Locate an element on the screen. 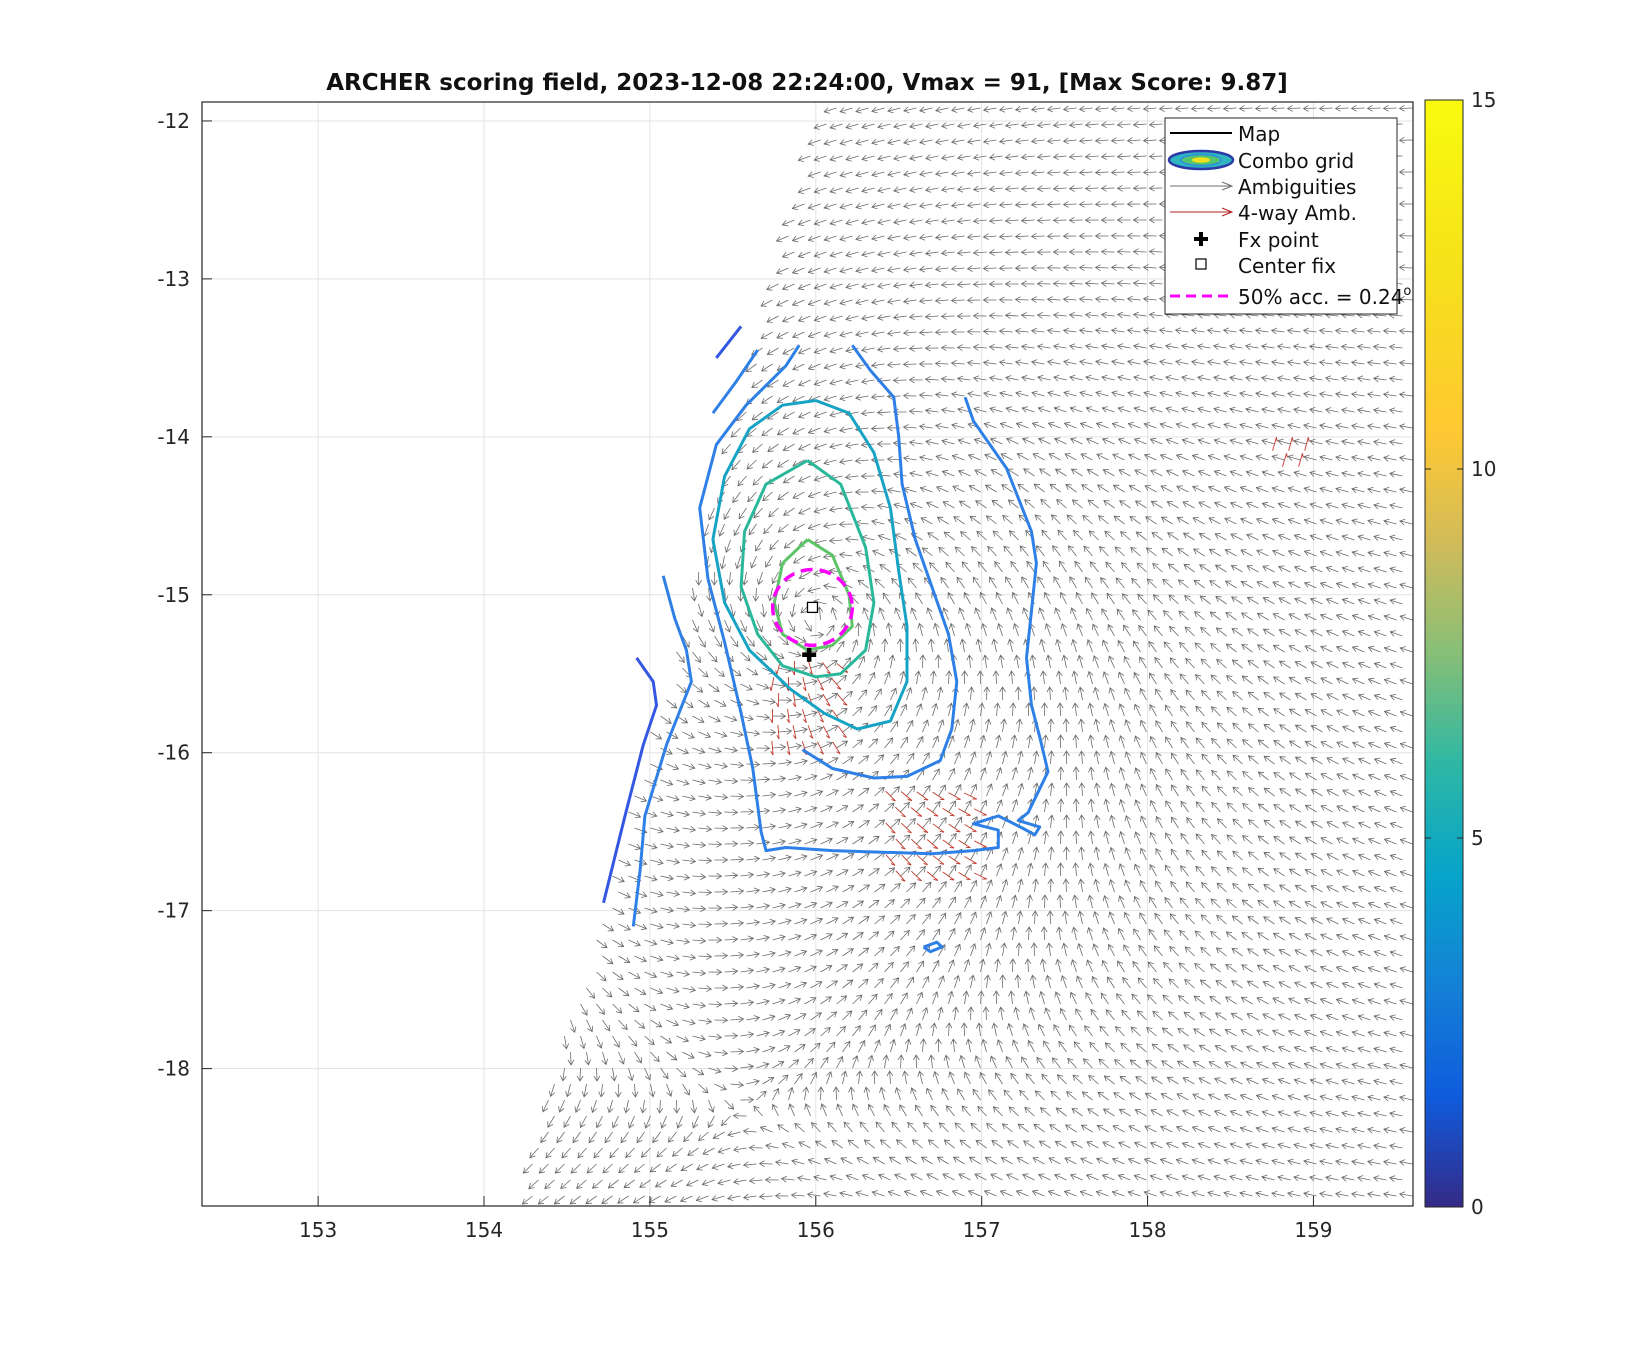 This screenshot has height=1354, width=1646. legend-label-ambiguities: Ambiguities is located at coordinates (1297, 187).